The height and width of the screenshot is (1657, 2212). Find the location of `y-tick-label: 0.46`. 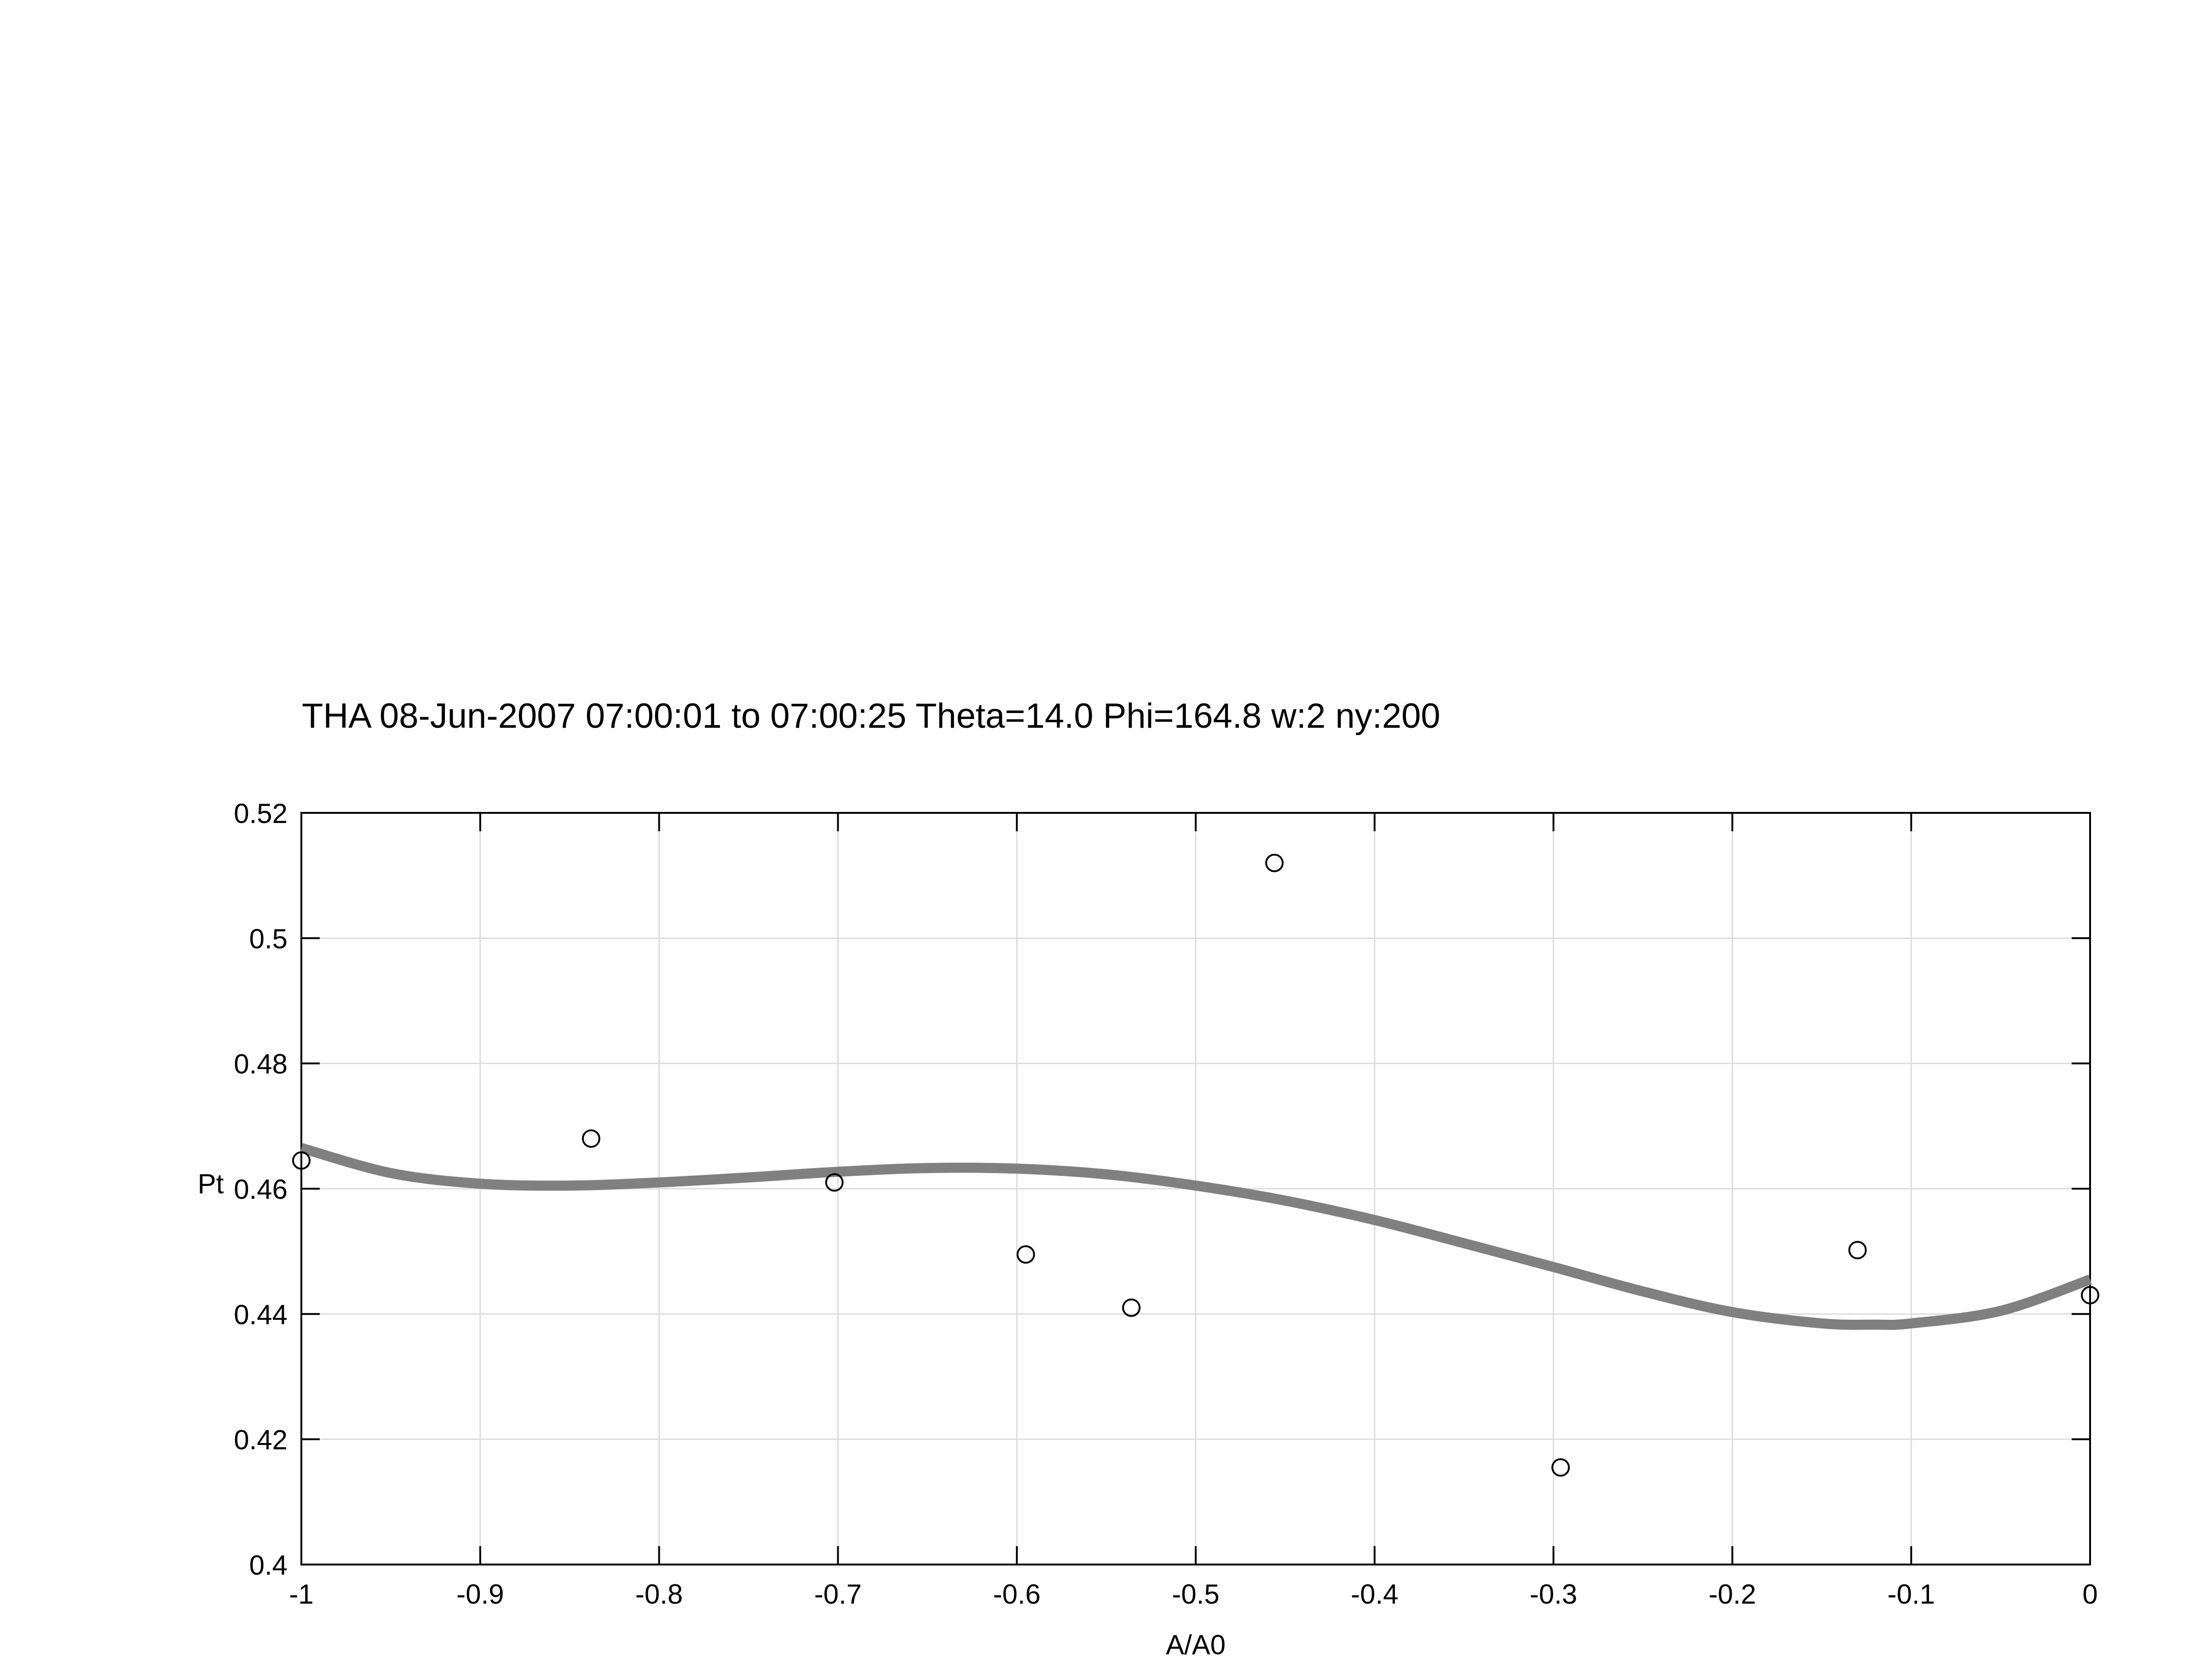

y-tick-label: 0.46 is located at coordinates (261, 1189).